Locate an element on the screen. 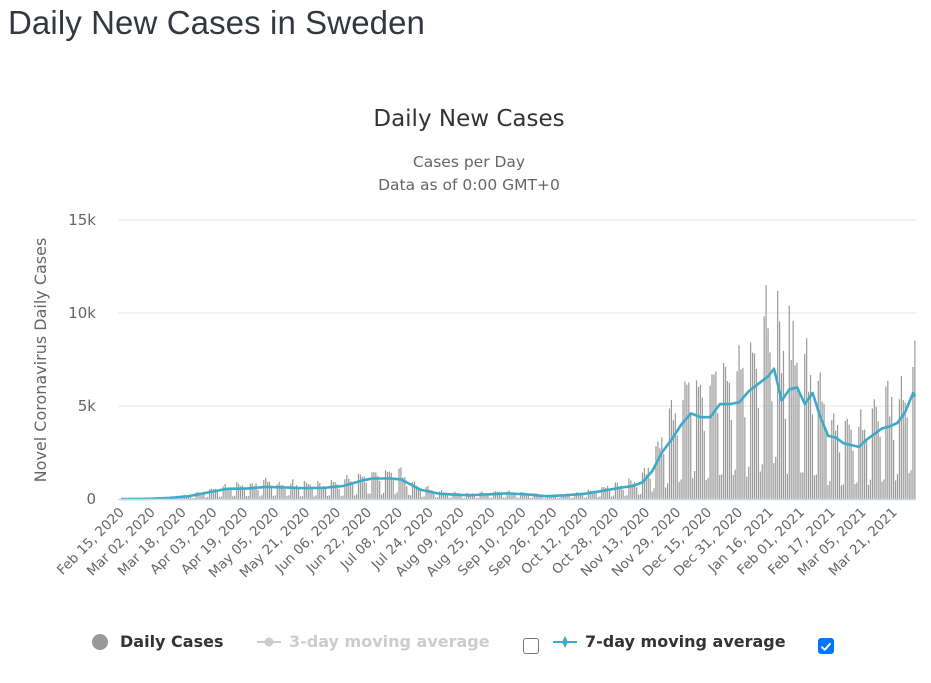  toggle-7day-average-checkbox is located at coordinates (826, 646).